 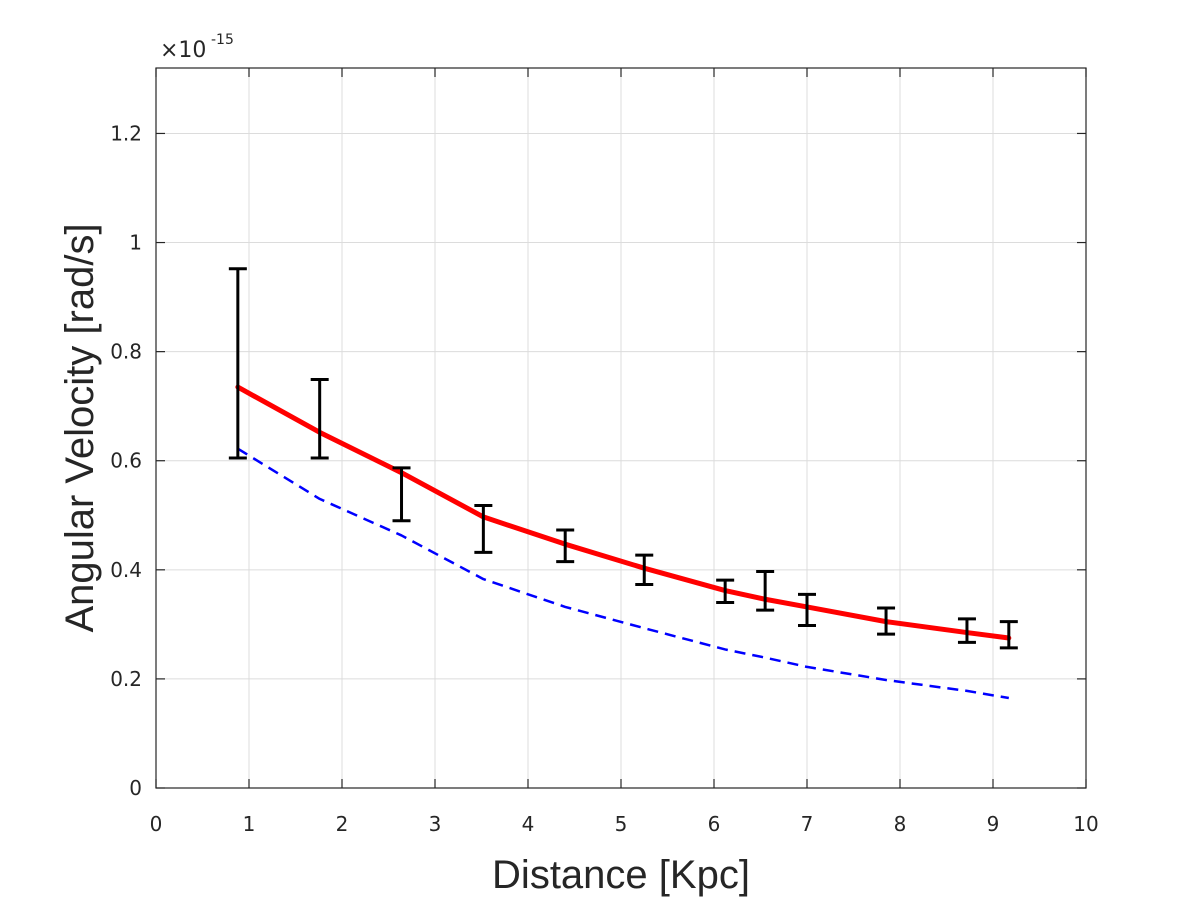 What do you see at coordinates (126, 570) in the screenshot?
I see `y-tick-label: 0.4` at bounding box center [126, 570].